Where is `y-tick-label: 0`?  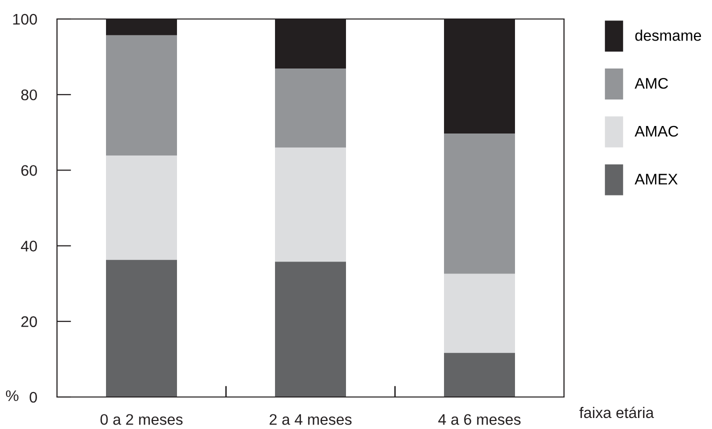
y-tick-label: 0 is located at coordinates (33, 397).